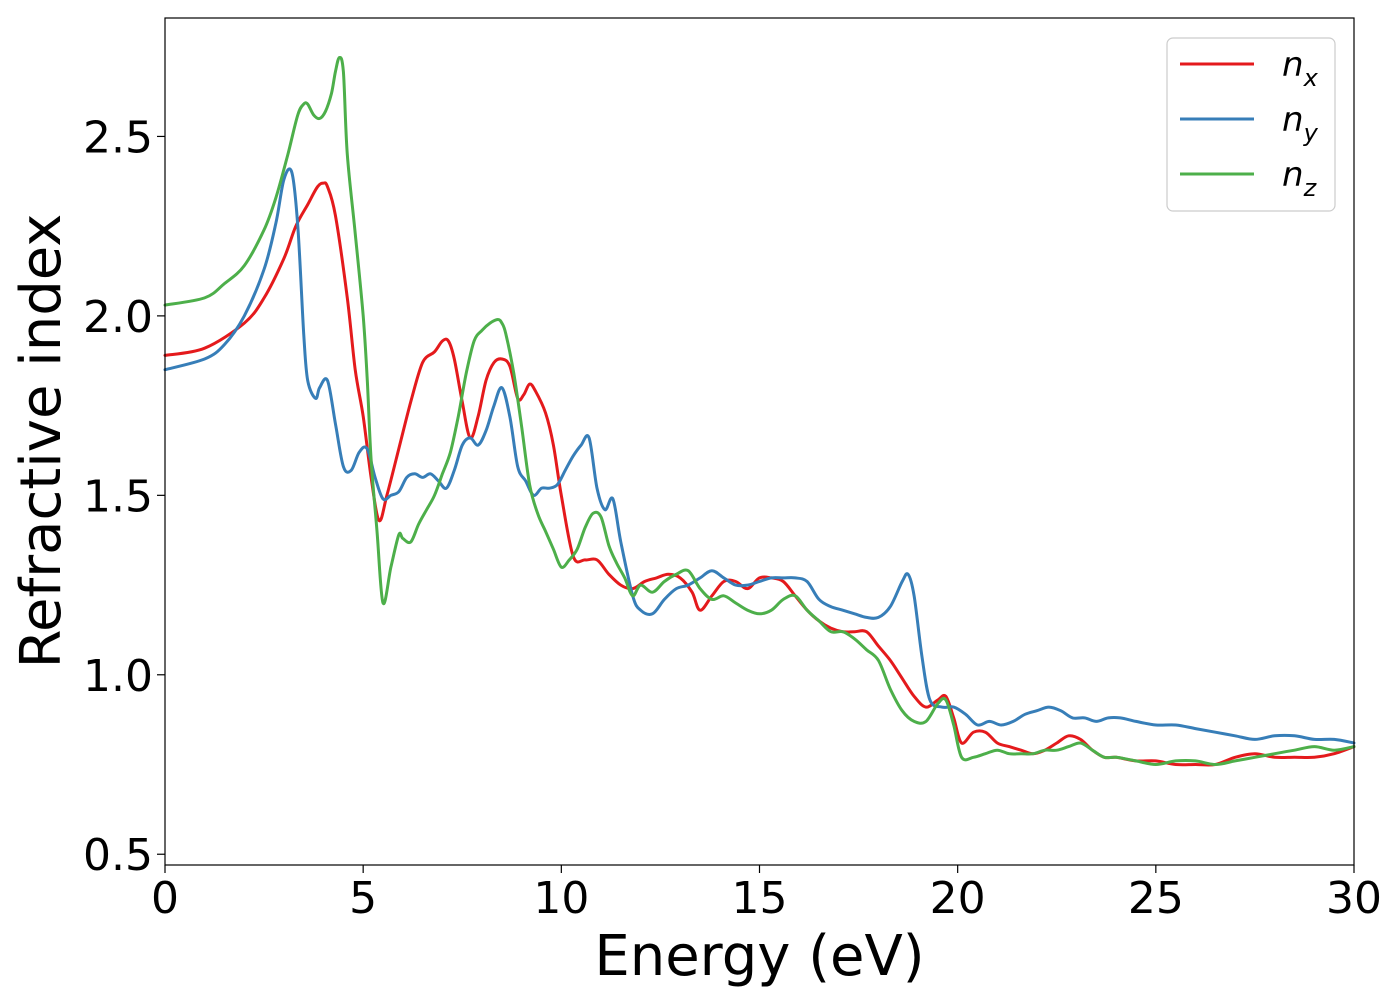 This screenshot has height=1000, width=1400. Describe the element at coordinates (118, 676) in the screenshot. I see `y-tick-label: 1.0` at that location.